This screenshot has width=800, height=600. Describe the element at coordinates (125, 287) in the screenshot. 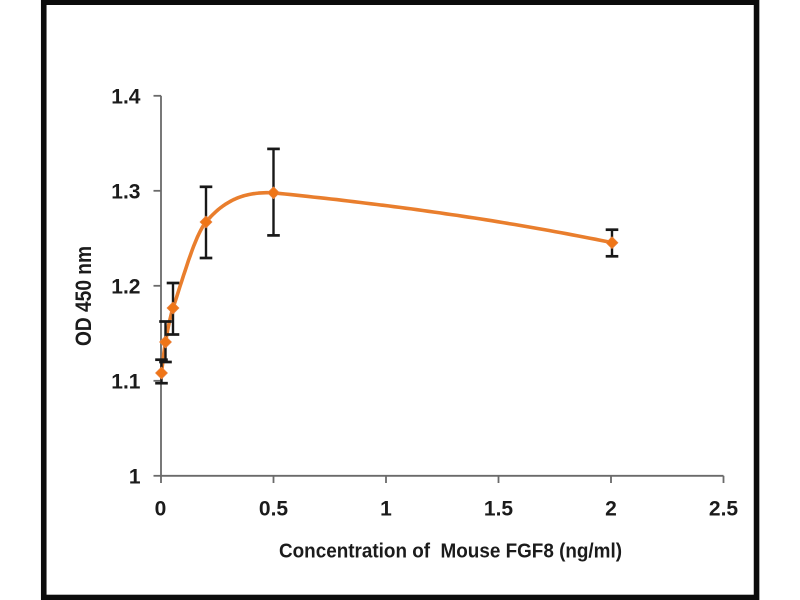

I see `svg-text: 1.2` at that location.